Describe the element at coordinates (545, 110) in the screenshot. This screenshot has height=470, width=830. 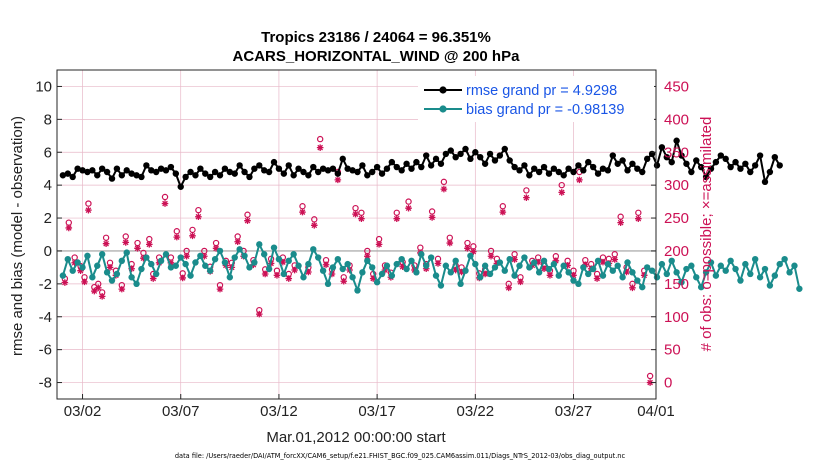
I see `legend-bias-label: bias grand pr = -0.98139` at that location.